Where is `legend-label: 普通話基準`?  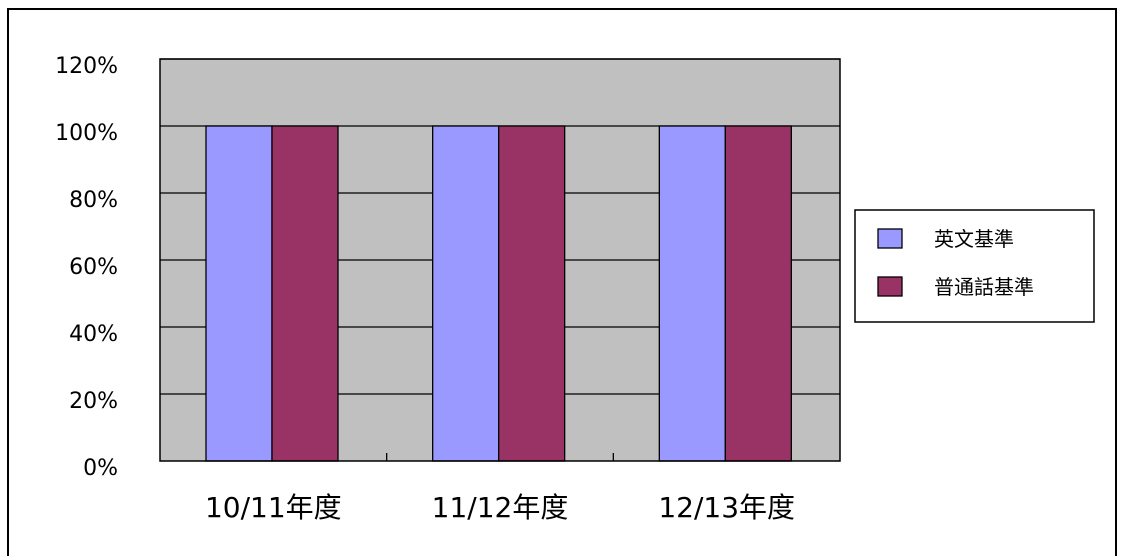
legend-label: 普通話基準 is located at coordinates (984, 287).